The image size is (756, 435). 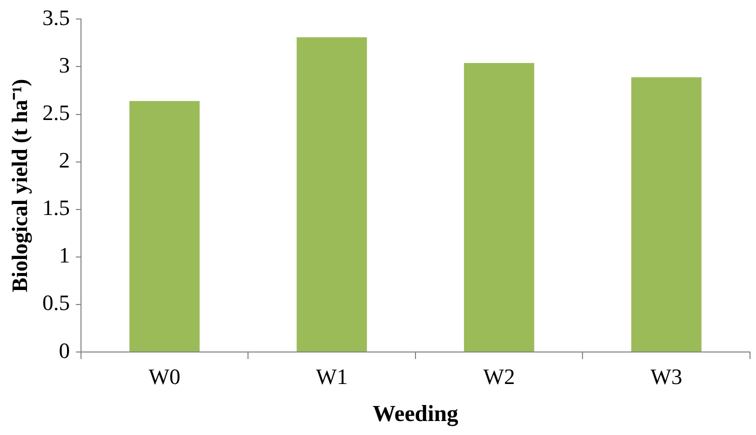 What do you see at coordinates (56, 207) in the screenshot?
I see `y-tick-label: 1.5` at bounding box center [56, 207].